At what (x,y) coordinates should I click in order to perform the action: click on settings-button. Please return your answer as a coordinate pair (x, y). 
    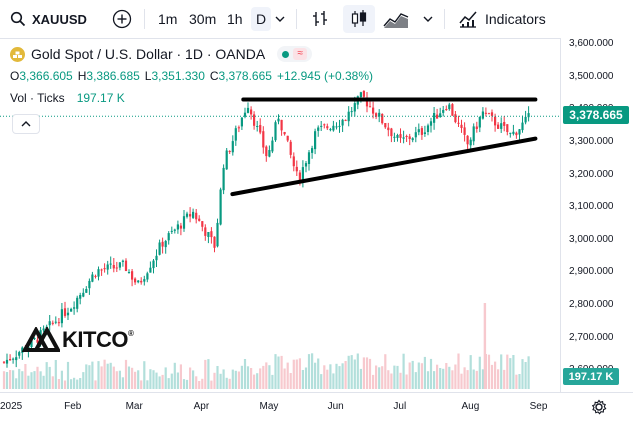
    Looking at the image, I should click on (599, 409).